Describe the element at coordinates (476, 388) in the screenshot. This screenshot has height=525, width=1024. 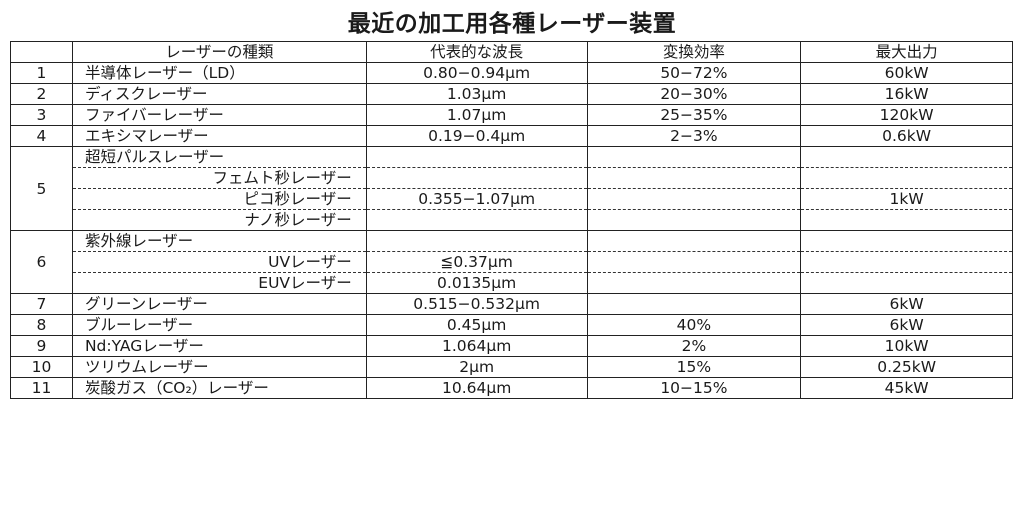
I see `wavelength: 10.64μm` at that location.